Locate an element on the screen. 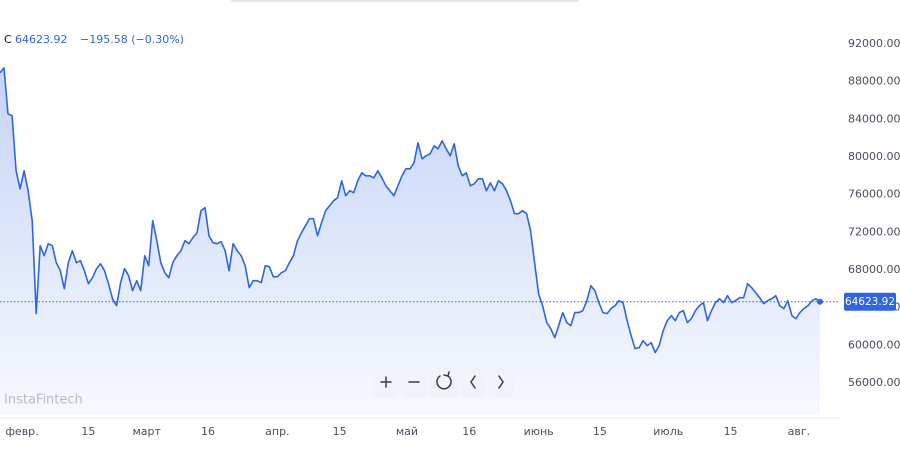 This screenshot has height=458, width=900. zoom-in-button is located at coordinates (386, 382).